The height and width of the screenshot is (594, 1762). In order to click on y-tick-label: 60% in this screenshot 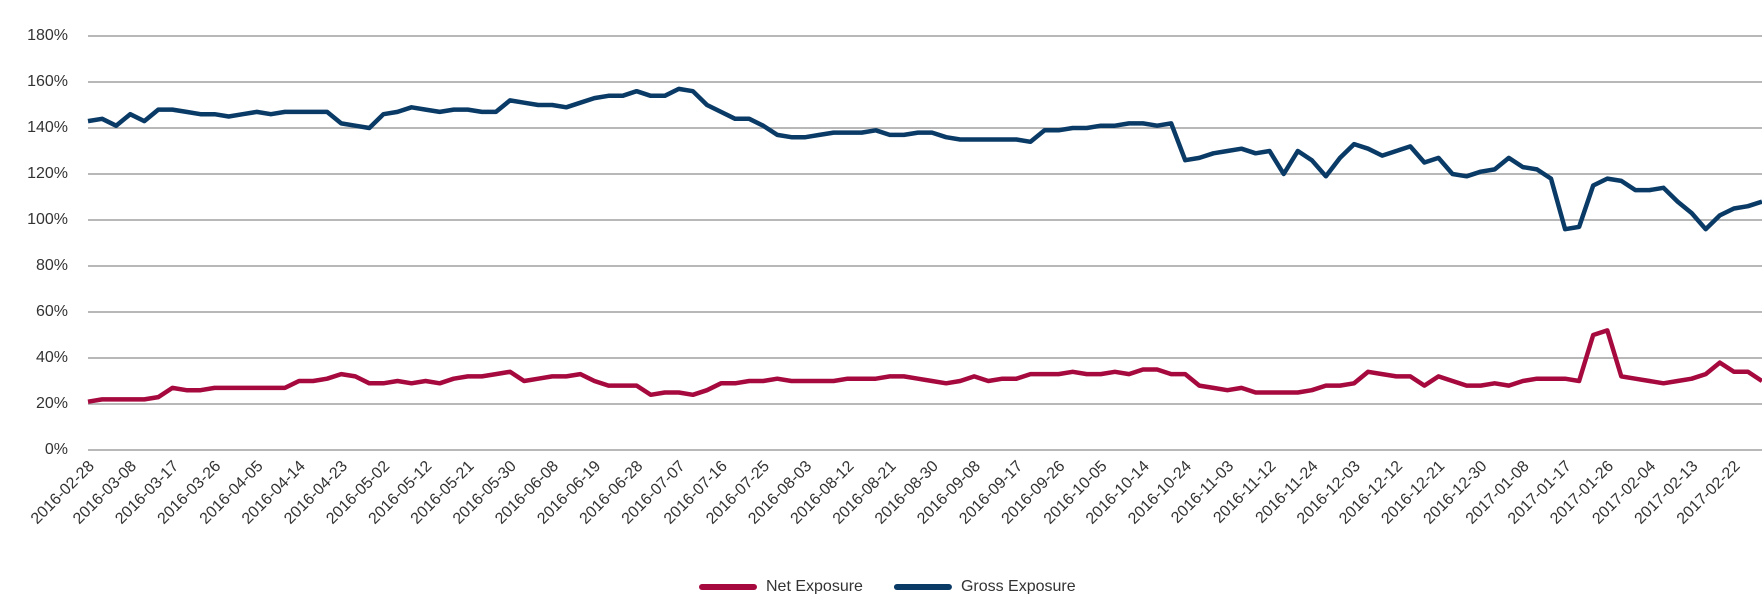, I will do `click(52, 311)`.